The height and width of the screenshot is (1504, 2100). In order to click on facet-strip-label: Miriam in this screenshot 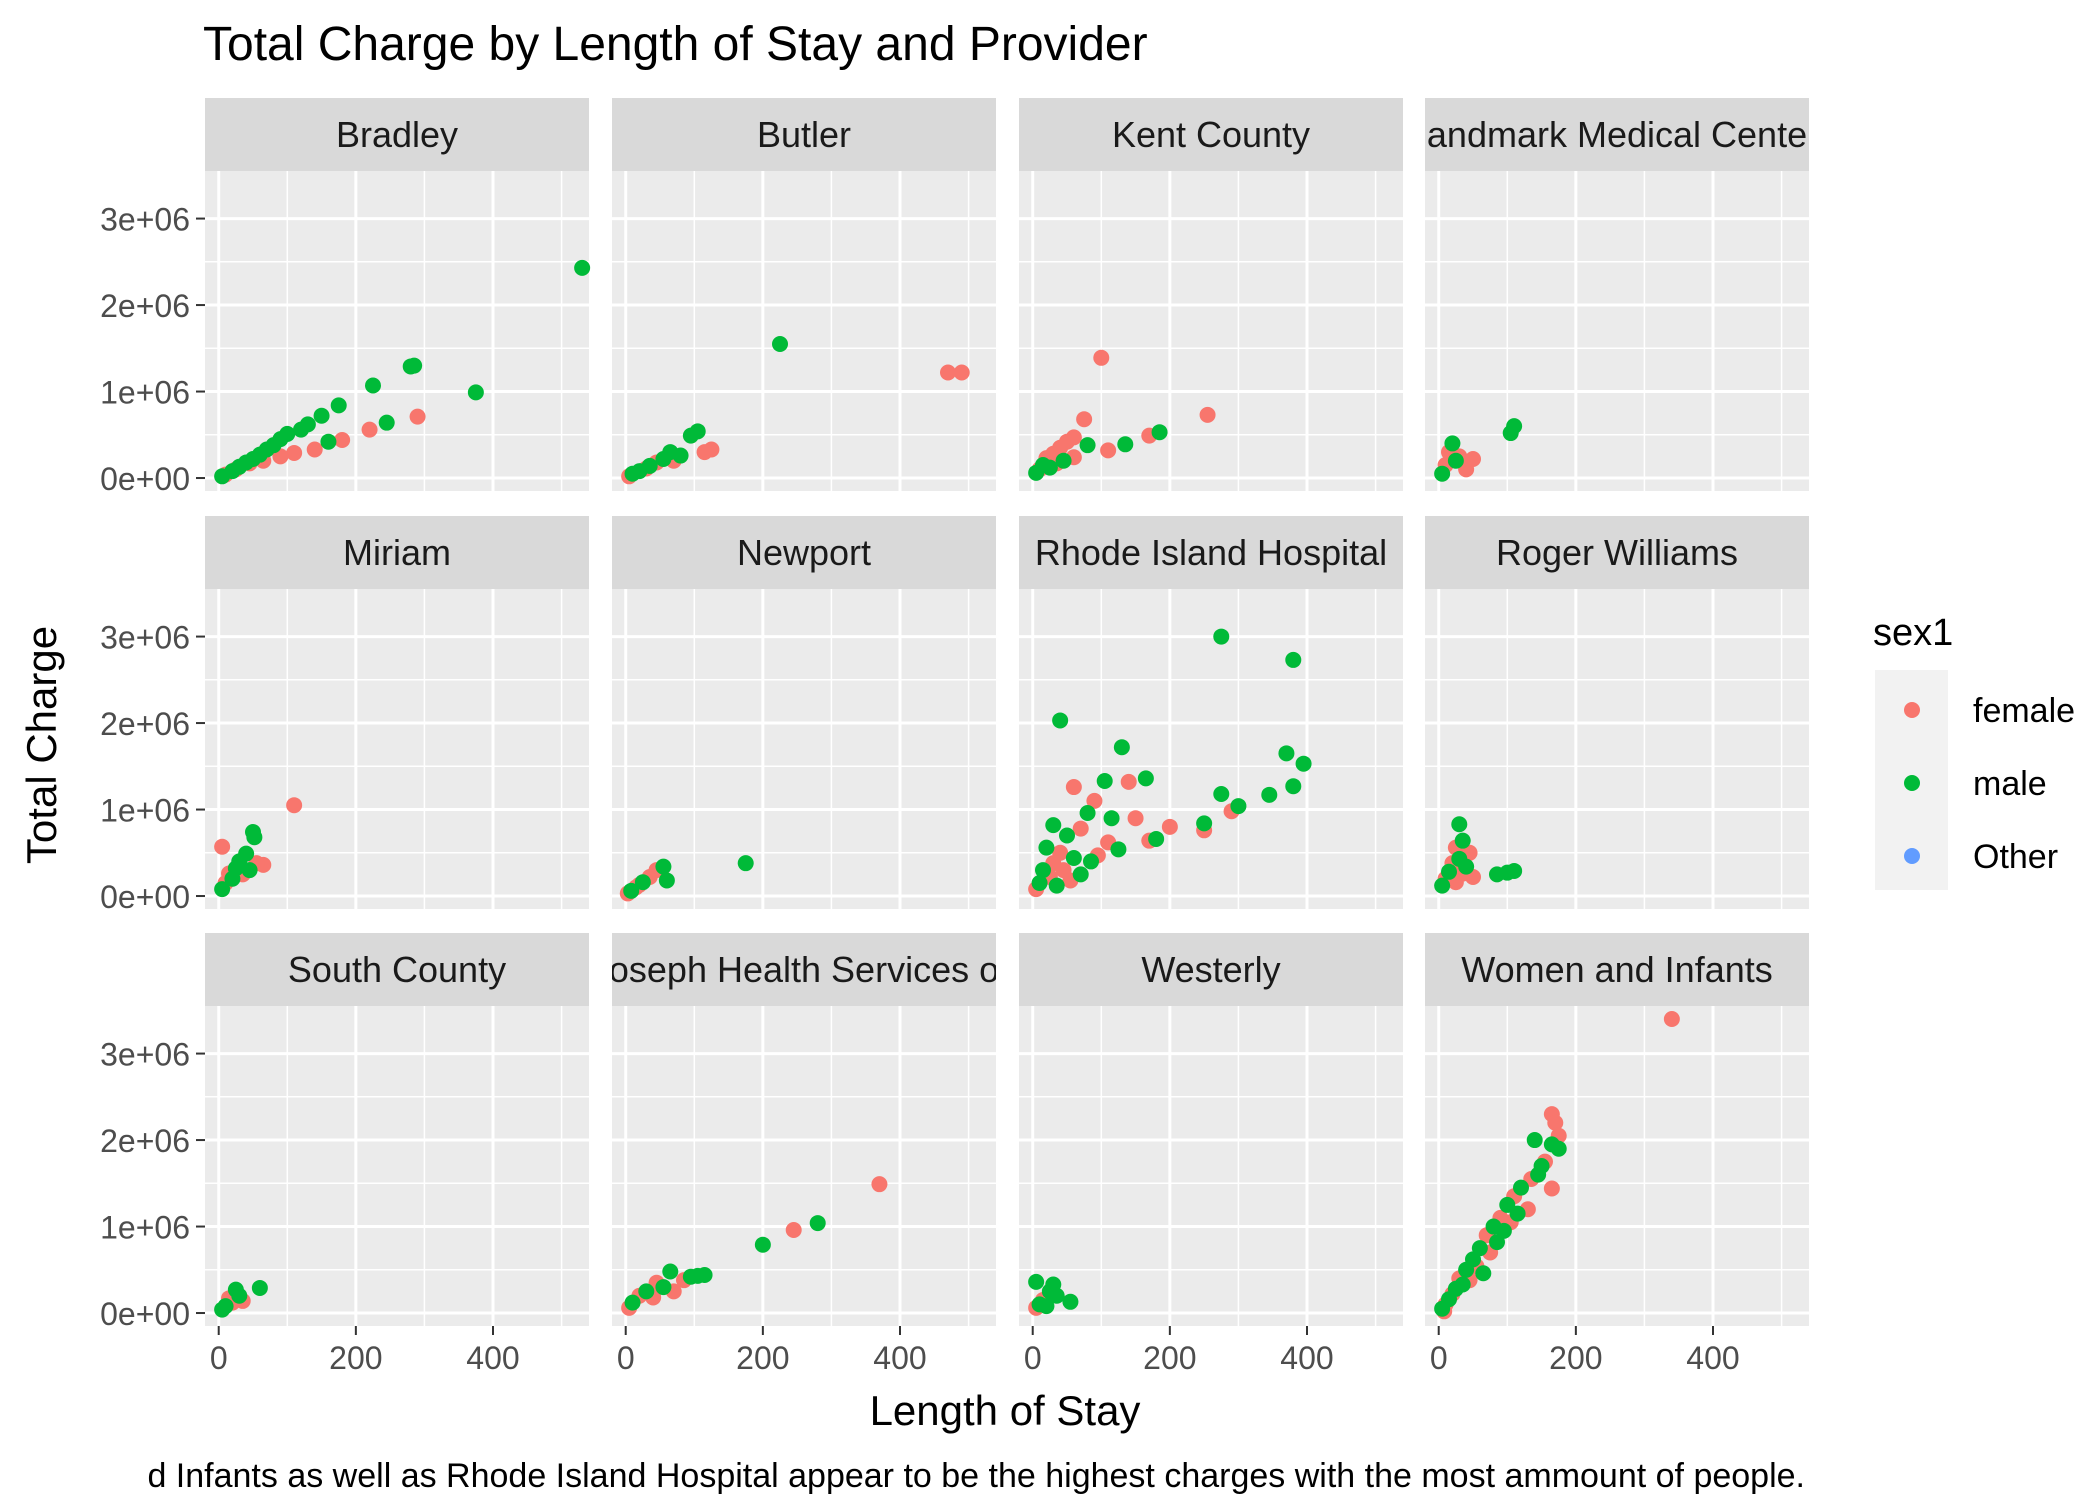, I will do `click(397, 552)`.